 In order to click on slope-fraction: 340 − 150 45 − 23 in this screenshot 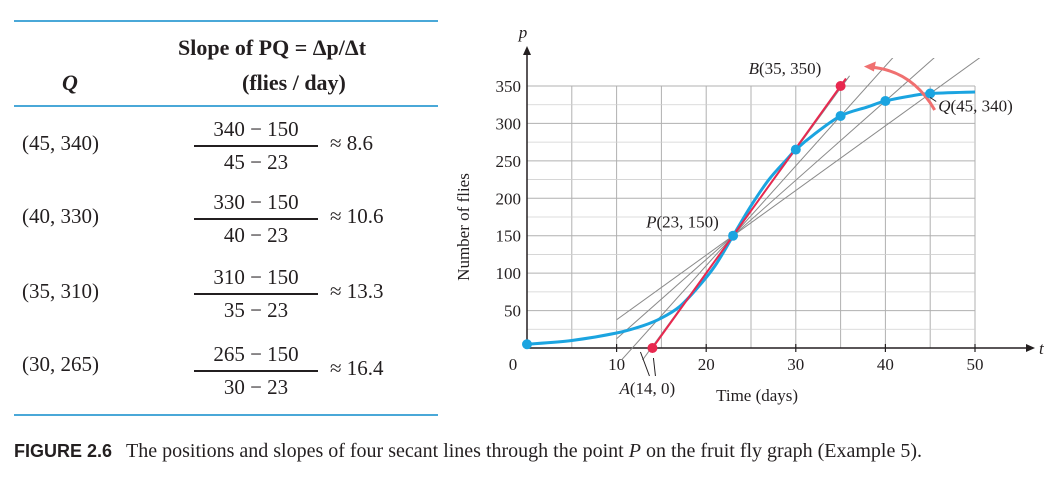, I will do `click(256, 146)`.